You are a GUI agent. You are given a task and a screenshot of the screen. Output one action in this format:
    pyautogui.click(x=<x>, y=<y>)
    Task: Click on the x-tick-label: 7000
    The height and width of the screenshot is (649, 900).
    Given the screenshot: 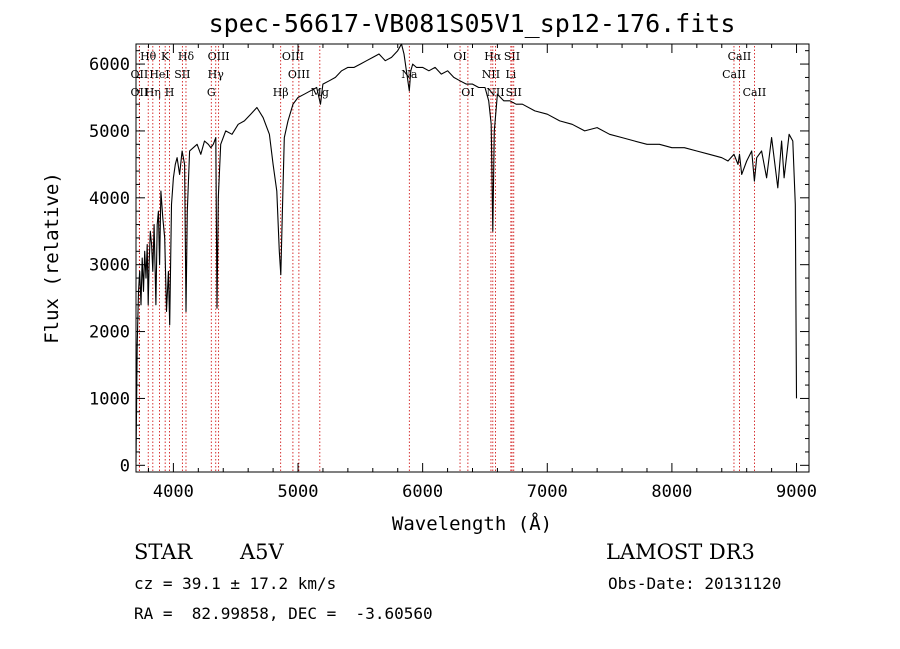 What is the action you would take?
    pyautogui.click(x=547, y=492)
    